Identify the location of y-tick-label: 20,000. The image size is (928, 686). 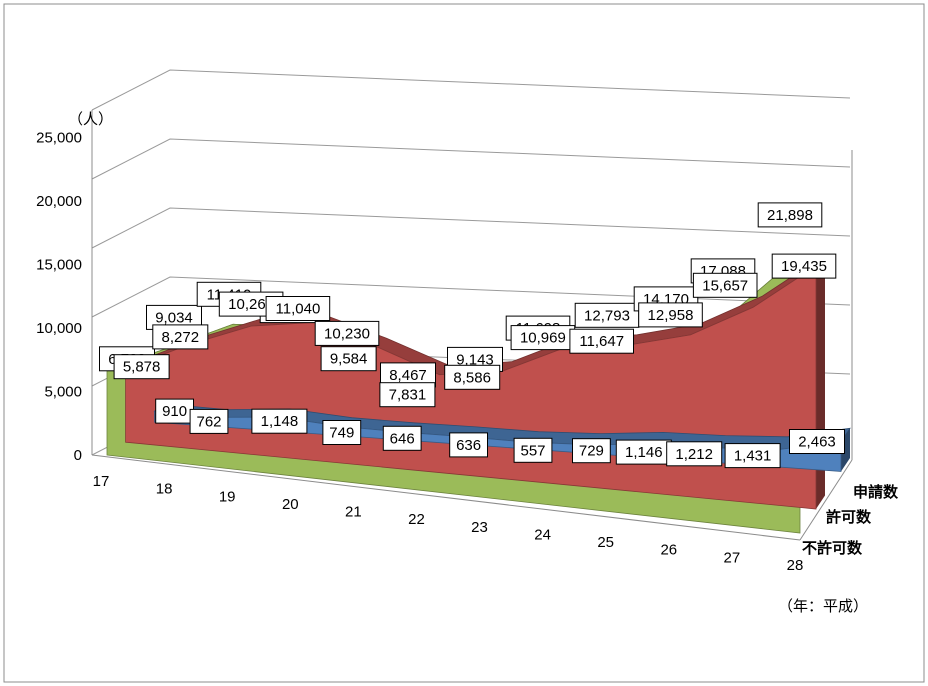
(59, 201).